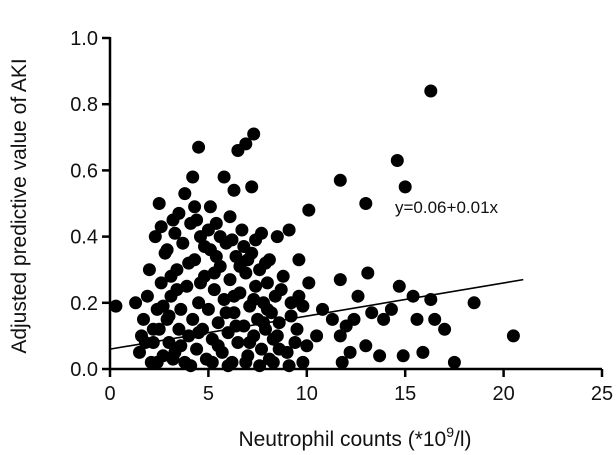  What do you see at coordinates (109, 394) in the screenshot?
I see `x-tick-label: 0` at bounding box center [109, 394].